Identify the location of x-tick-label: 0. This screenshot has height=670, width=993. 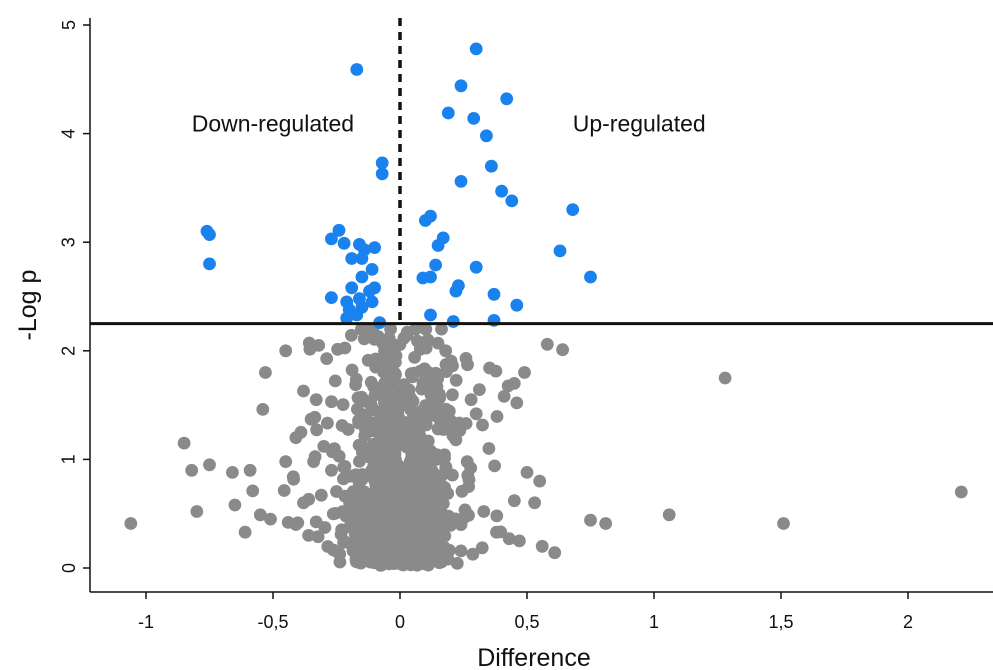
(400, 622).